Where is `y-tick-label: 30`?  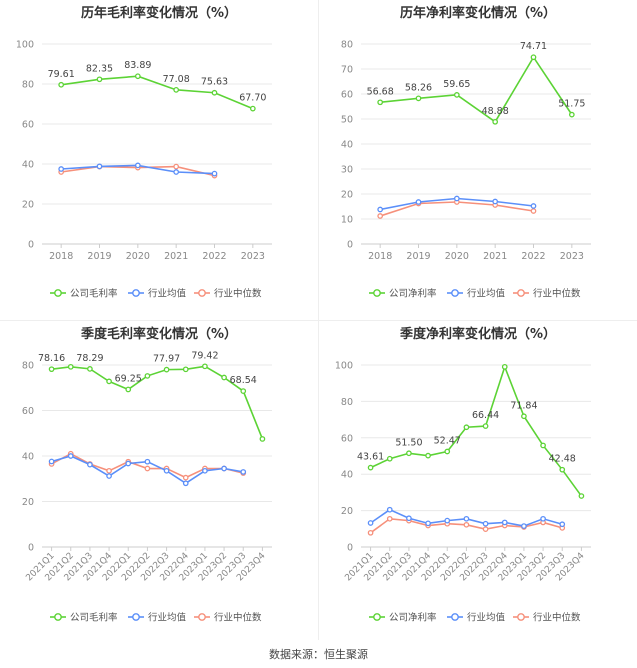 y-tick-label: 30 is located at coordinates (347, 170).